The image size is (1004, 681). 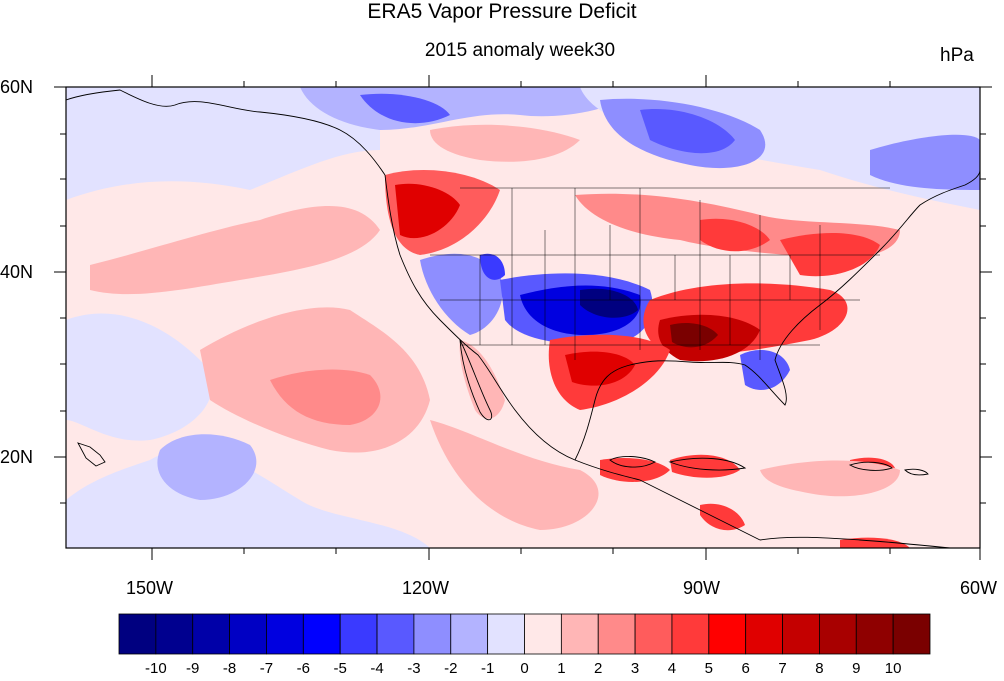 What do you see at coordinates (561, 668) in the screenshot?
I see `colorbar-tick-label: 1` at bounding box center [561, 668].